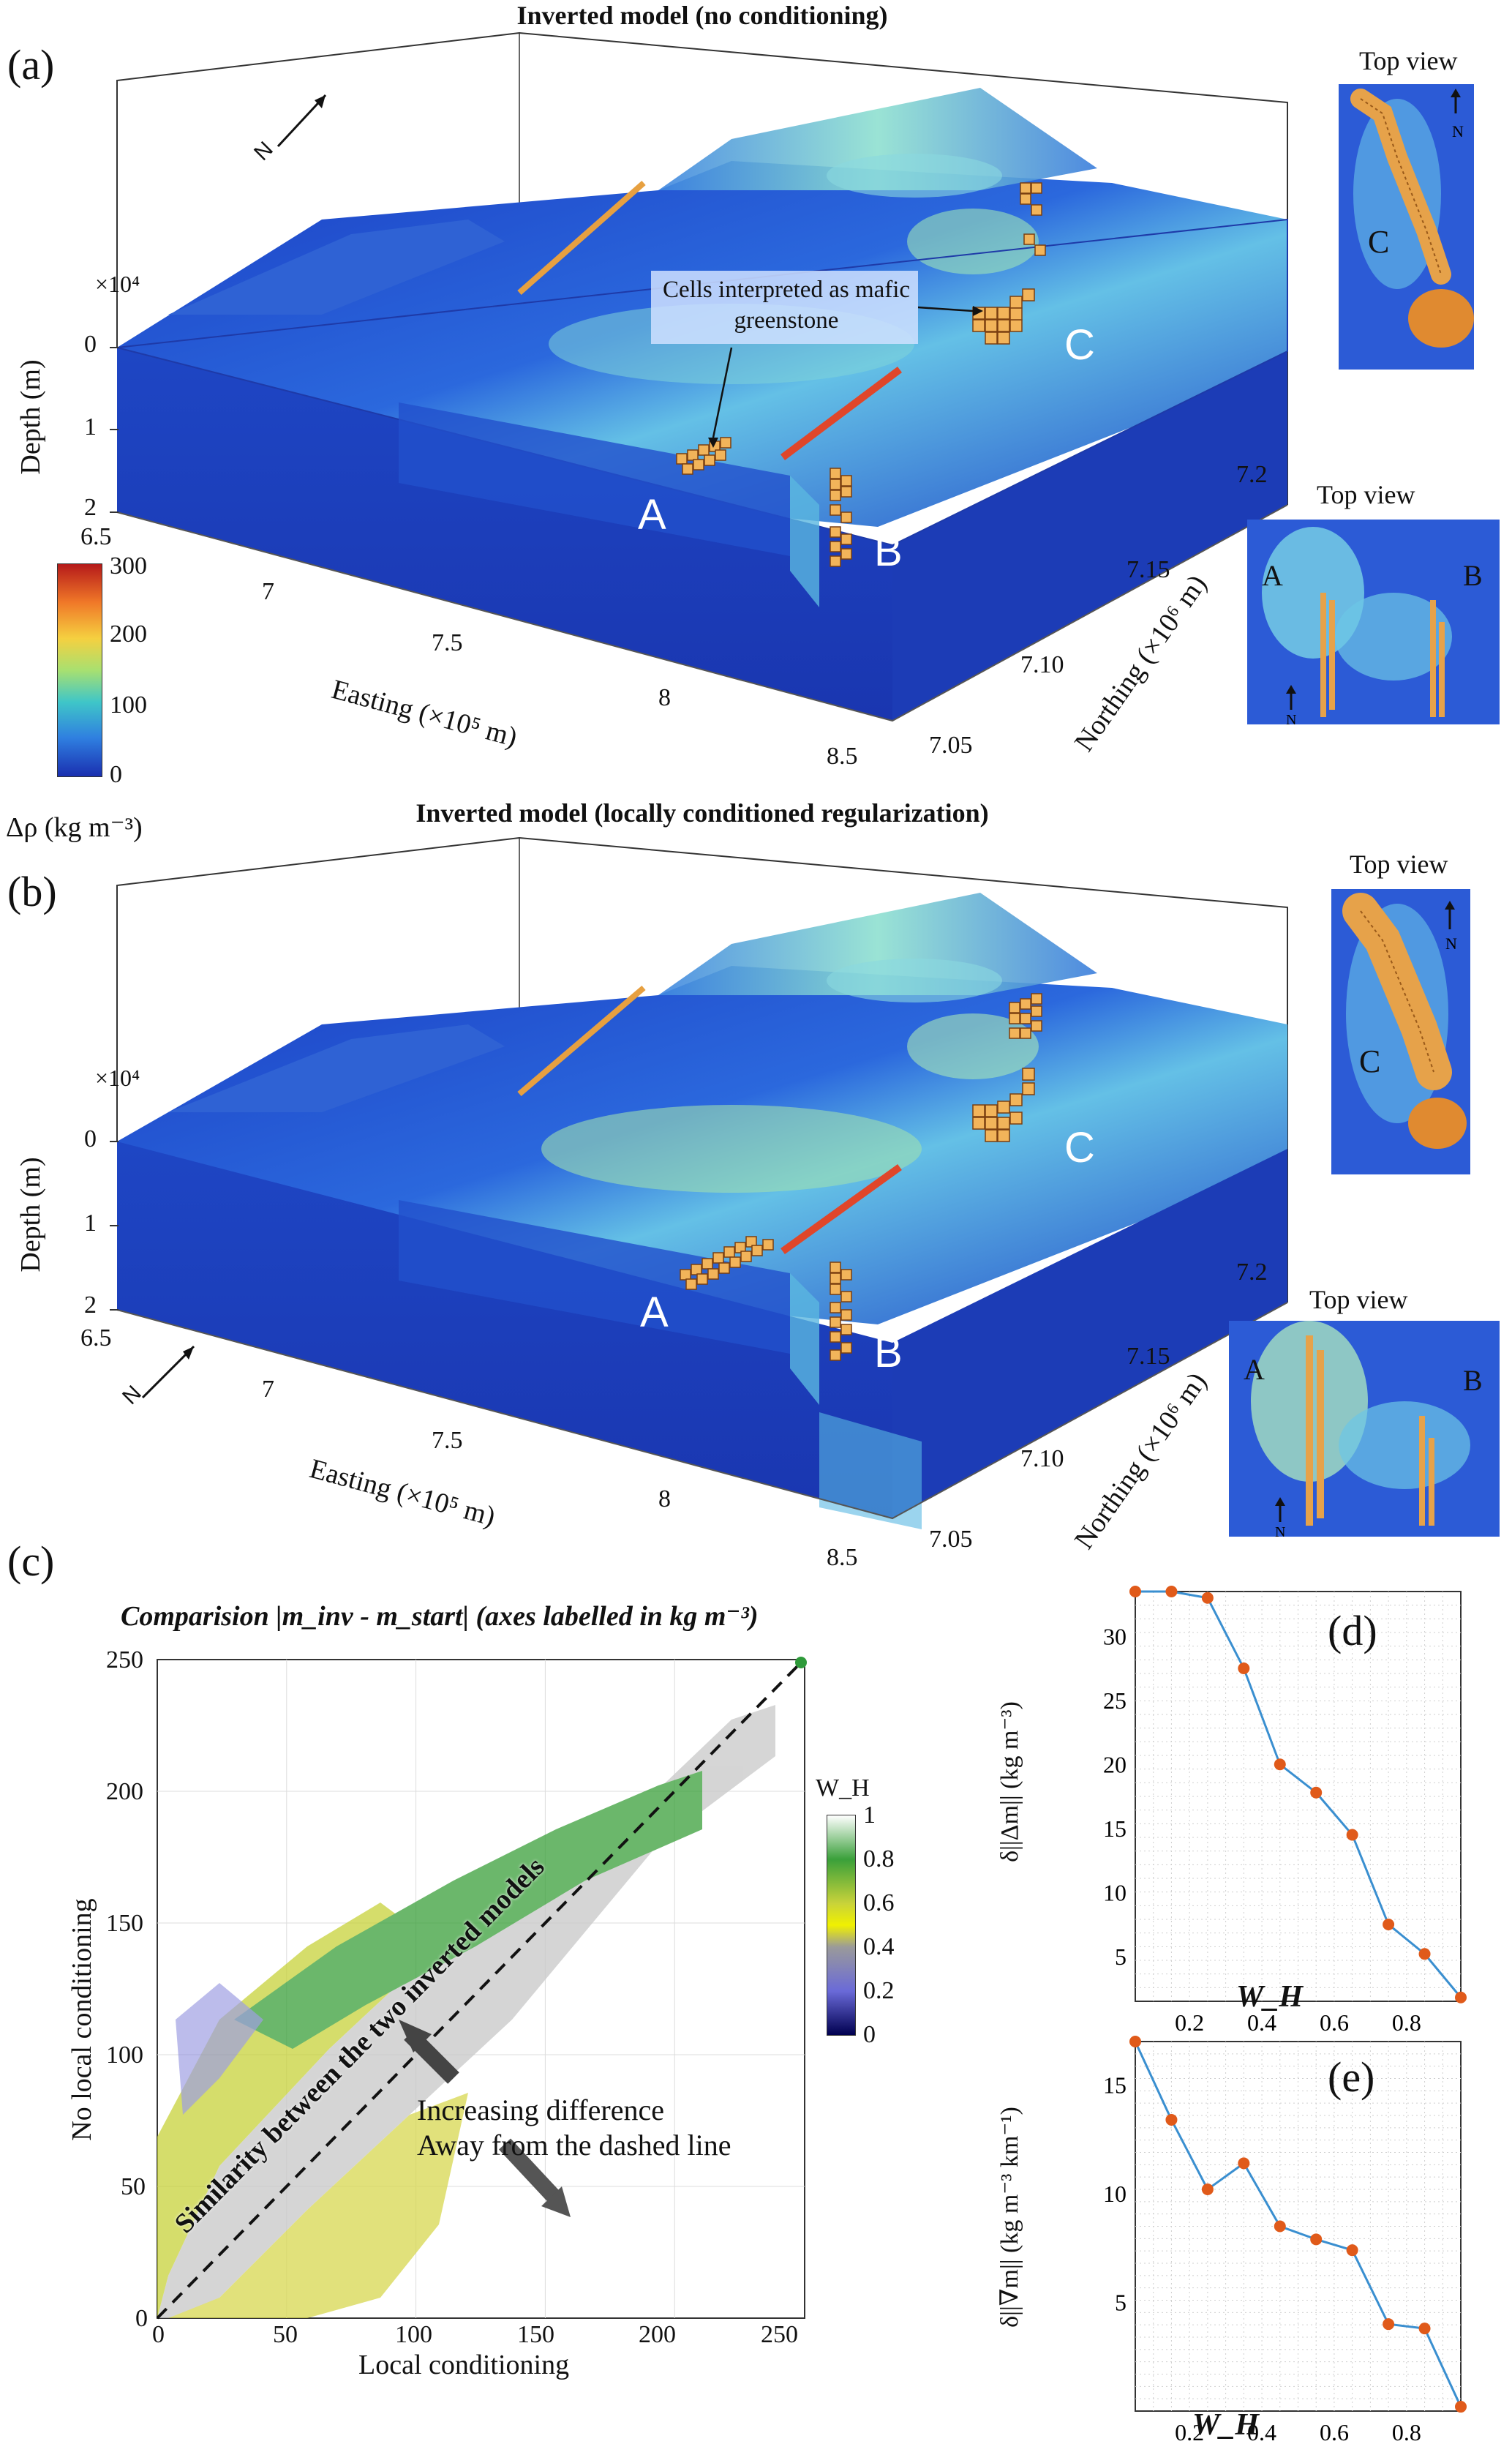  What do you see at coordinates (879, 1946) in the screenshot?
I see `wh-tick-04: 0.4` at bounding box center [879, 1946].